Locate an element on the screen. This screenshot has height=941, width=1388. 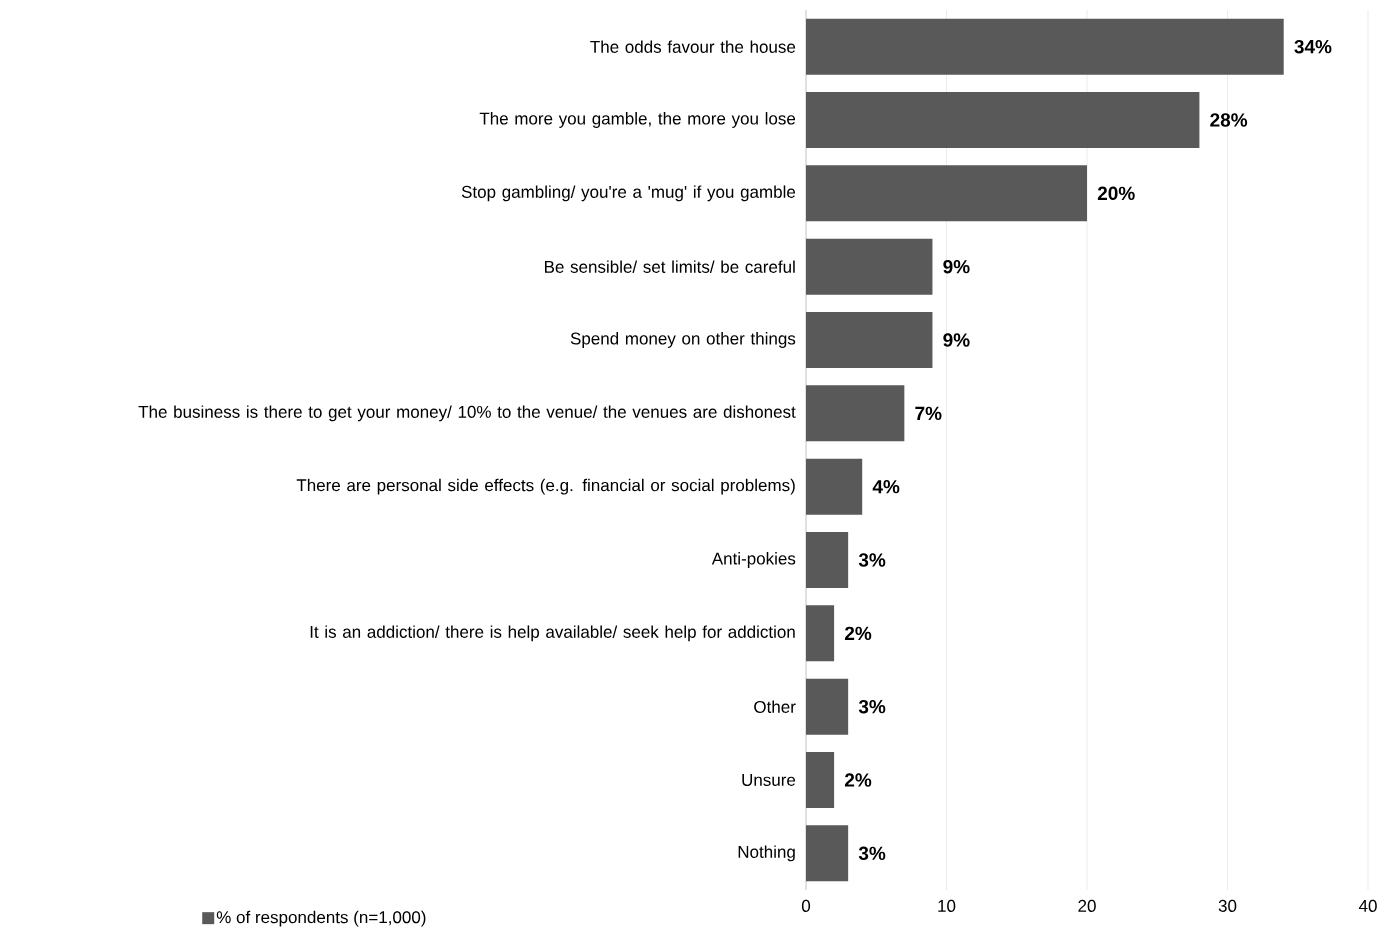
y-tick-label: Be sensible/ set limits/ be careful is located at coordinates (670, 266).